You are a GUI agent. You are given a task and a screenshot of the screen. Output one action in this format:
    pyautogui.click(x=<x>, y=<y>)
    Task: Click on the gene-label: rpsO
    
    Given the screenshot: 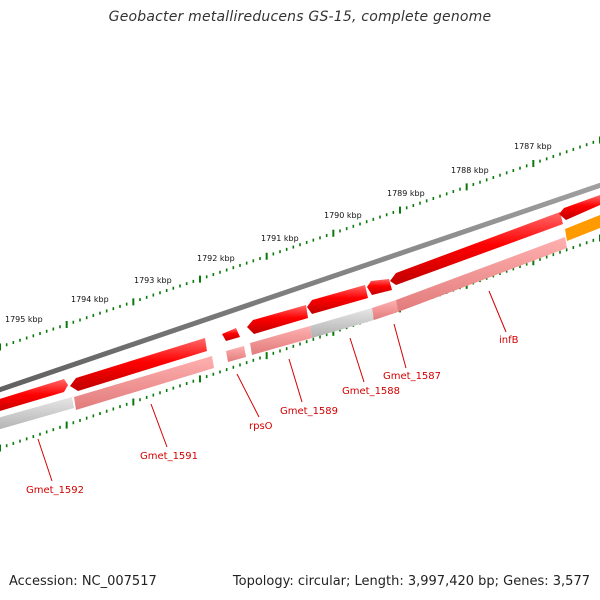 What is the action you would take?
    pyautogui.click(x=261, y=426)
    